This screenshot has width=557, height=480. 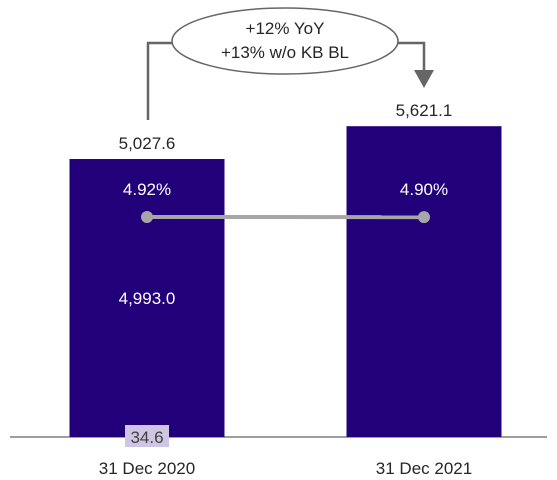 I want to click on callout-connector, so click(x=162, y=80).